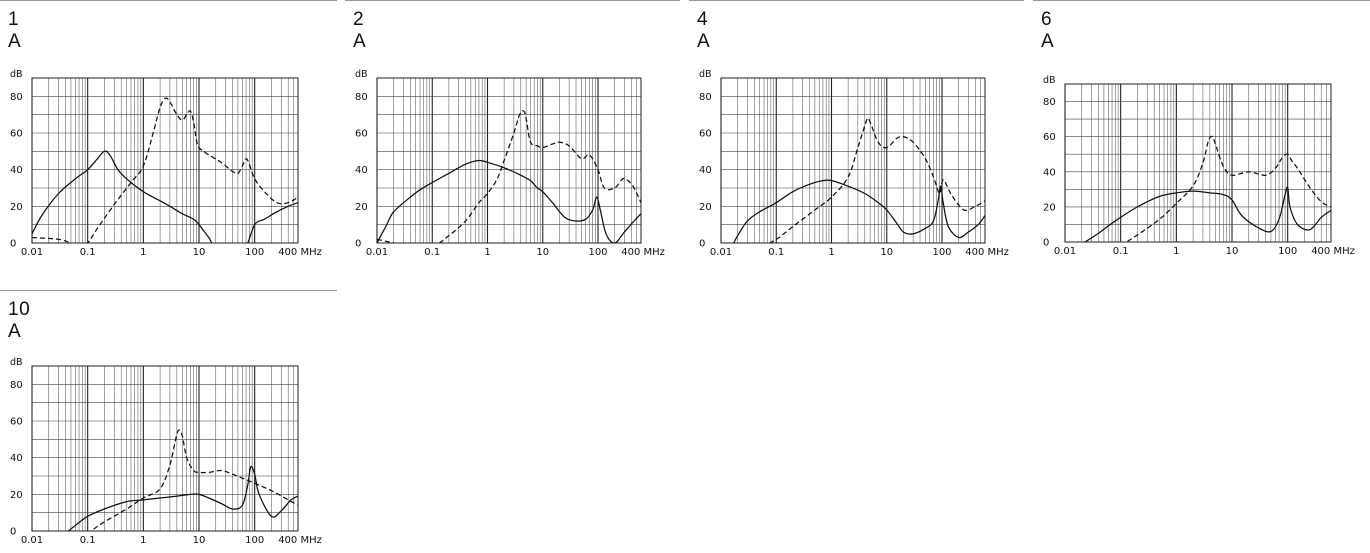 The width and height of the screenshot is (1370, 553). What do you see at coordinates (1048, 30) in the screenshot?
I see `chart-title: 6 A` at bounding box center [1048, 30].